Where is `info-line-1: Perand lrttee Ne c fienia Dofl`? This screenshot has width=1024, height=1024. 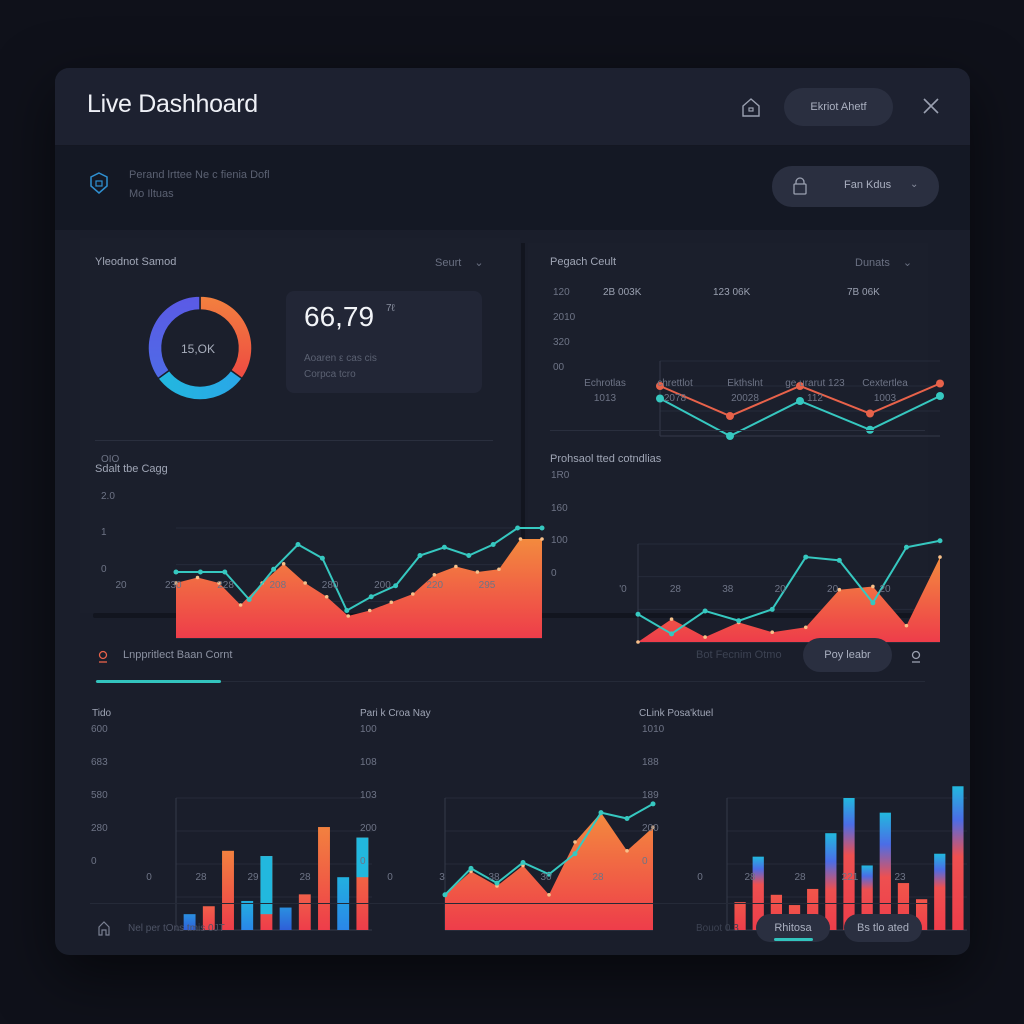
info-line-1: Perand lrttee Ne c fienia Dofl is located at coordinates (199, 175).